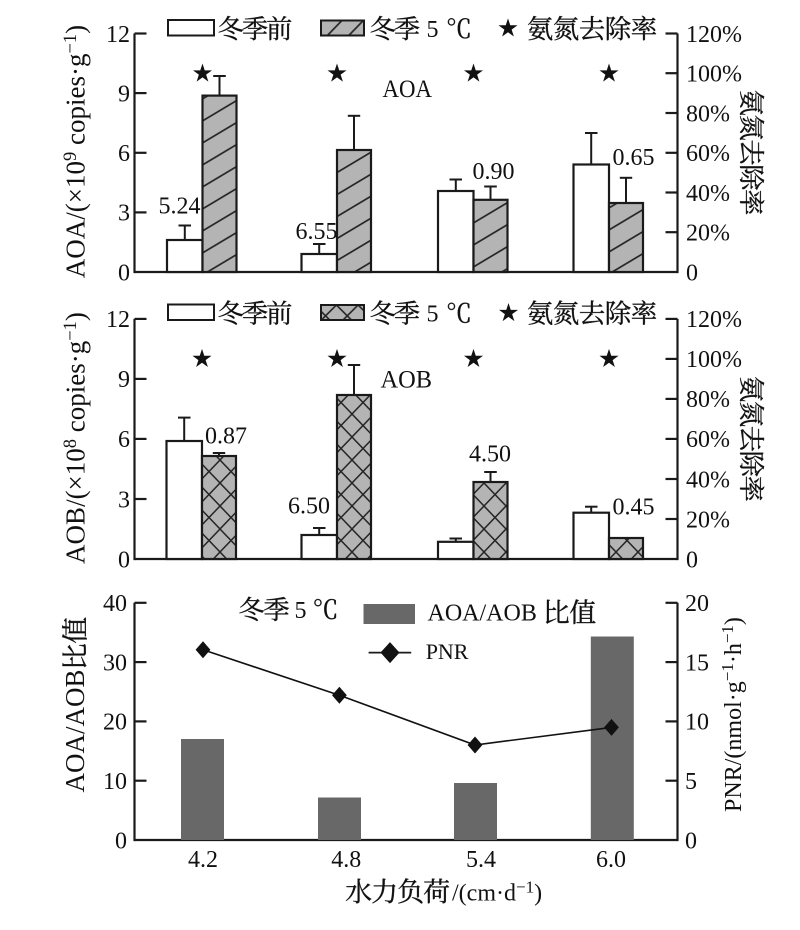 Image resolution: width=800 pixels, height=930 pixels. Describe the element at coordinates (408, 89) in the screenshot. I see `svg-text: AOA` at that location.